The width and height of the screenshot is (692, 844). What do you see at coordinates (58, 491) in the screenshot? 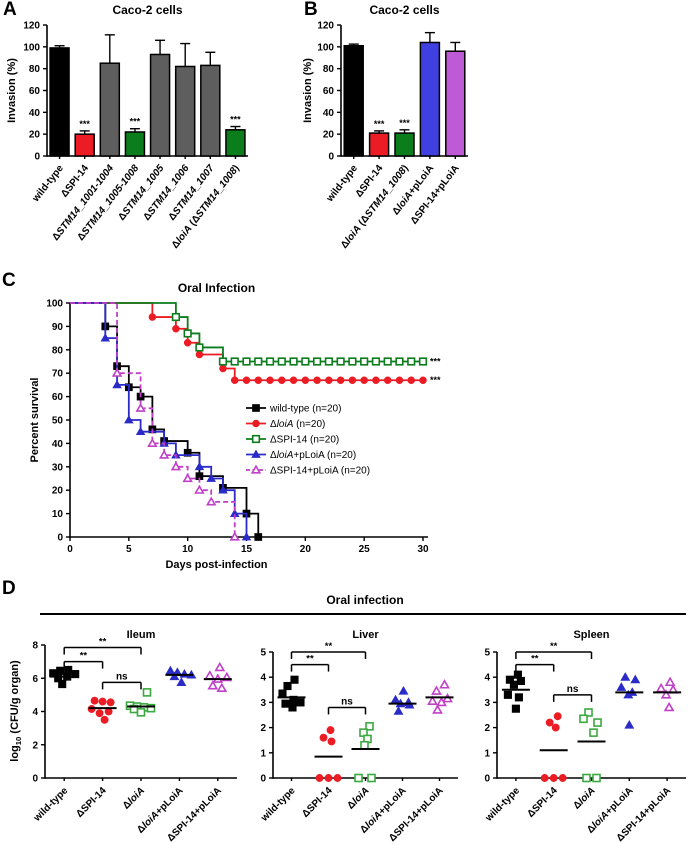
I see `y-tick-label: 20` at bounding box center [58, 491].